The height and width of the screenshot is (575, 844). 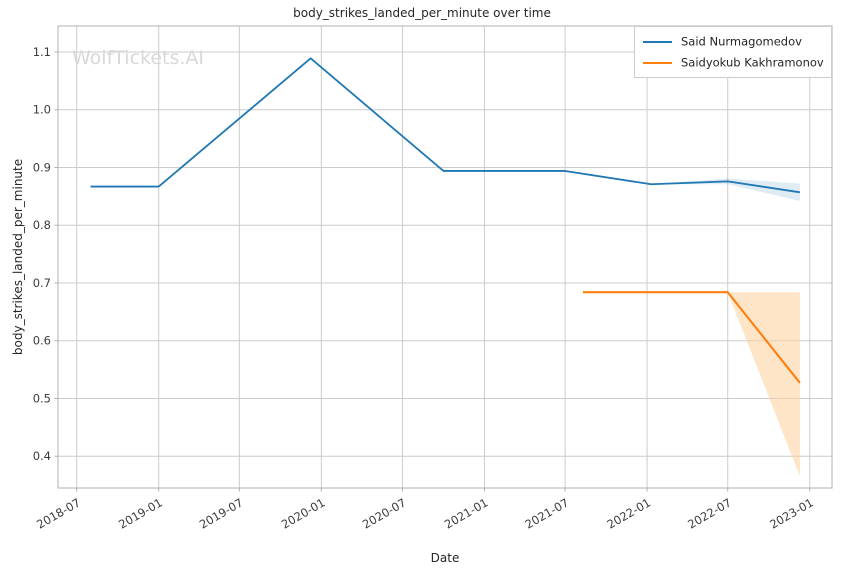 I want to click on x-tick-label: 2019-07, so click(x=221, y=513).